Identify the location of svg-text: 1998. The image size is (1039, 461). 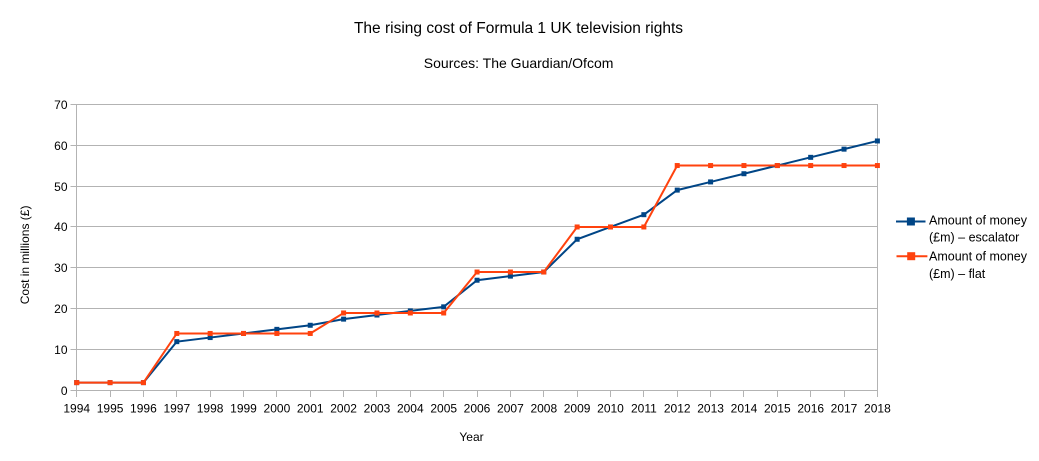
(210, 409).